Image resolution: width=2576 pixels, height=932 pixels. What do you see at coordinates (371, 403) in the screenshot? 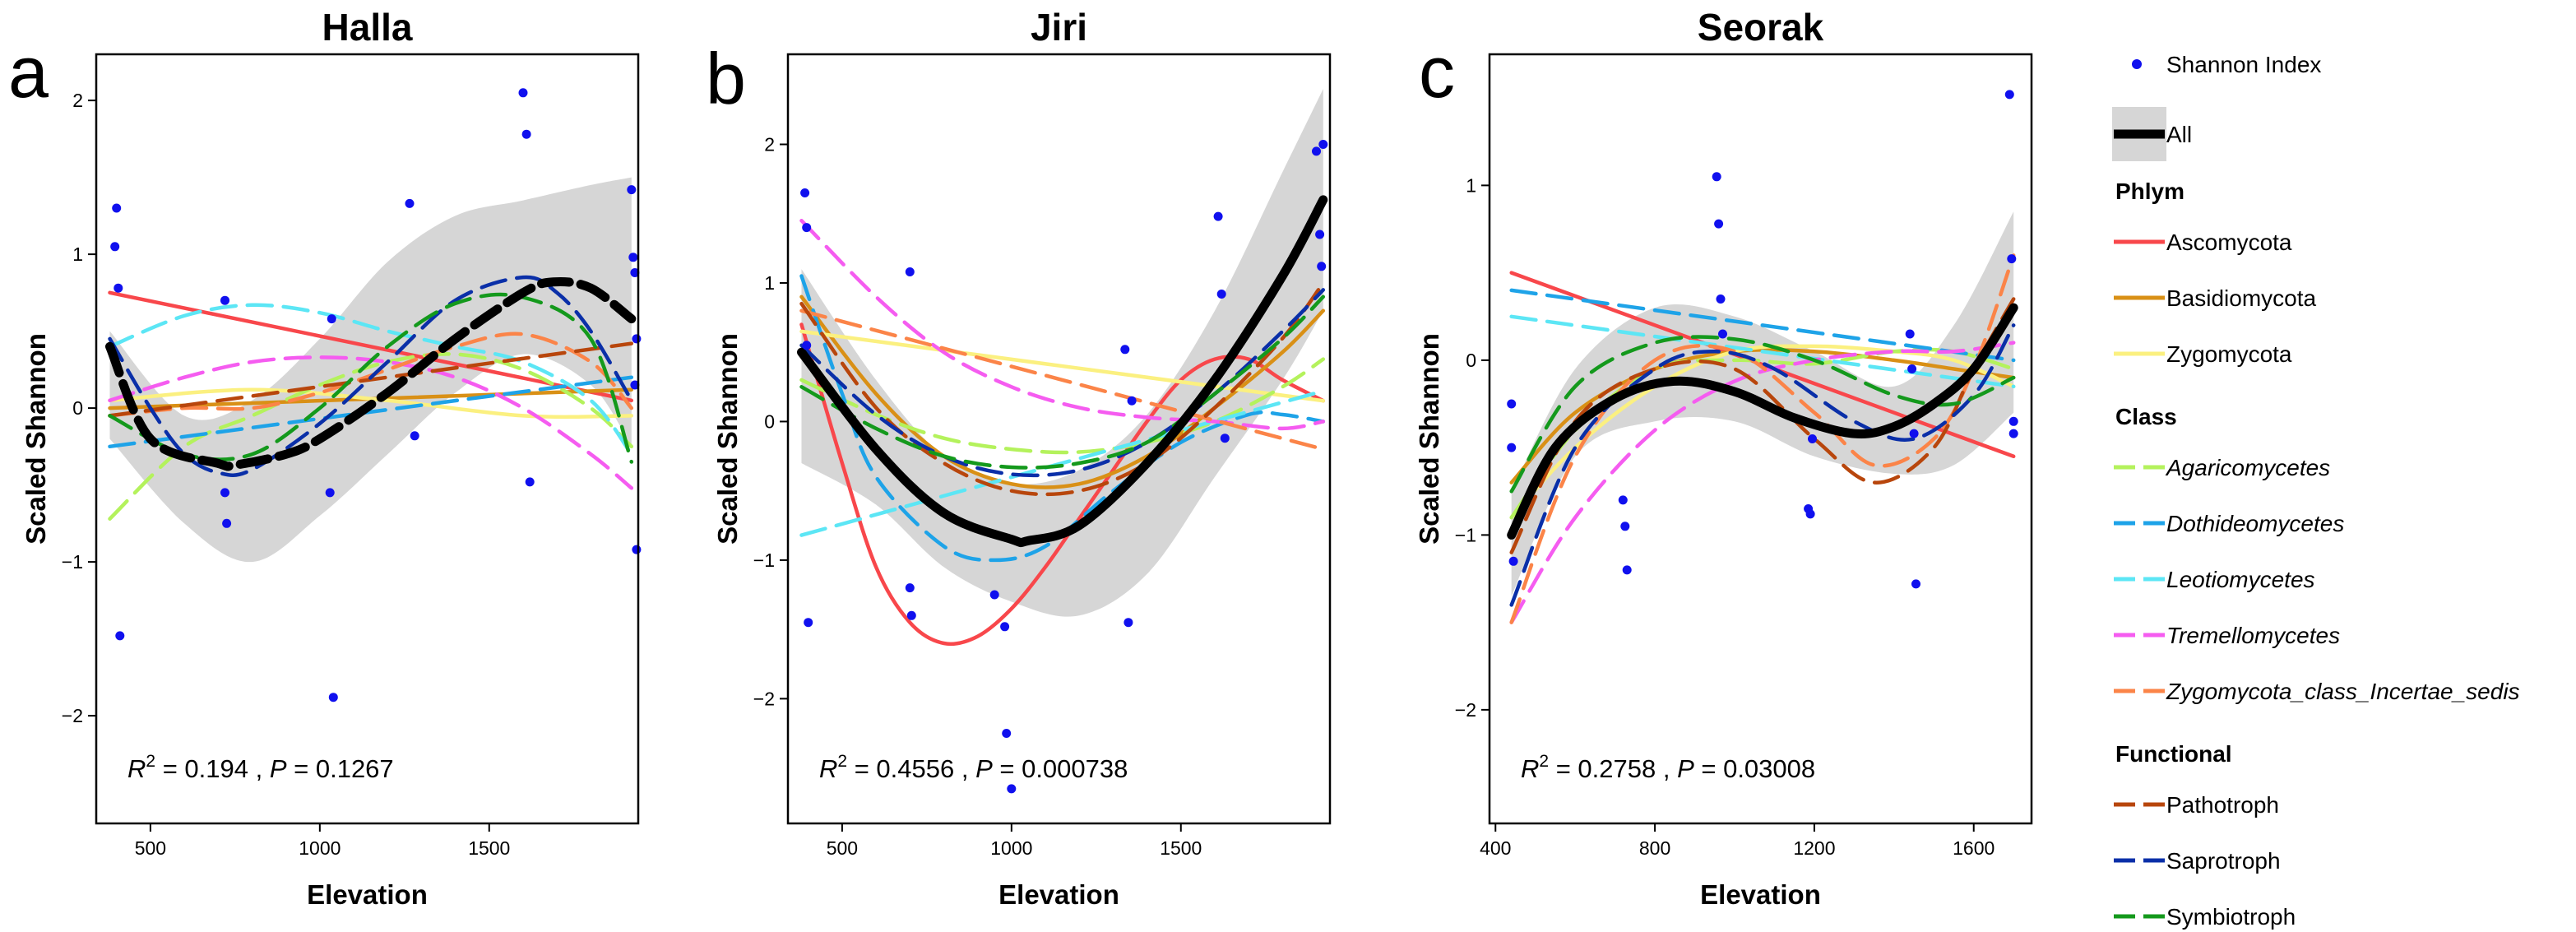
I see `trend-line-zygomycota` at bounding box center [371, 403].